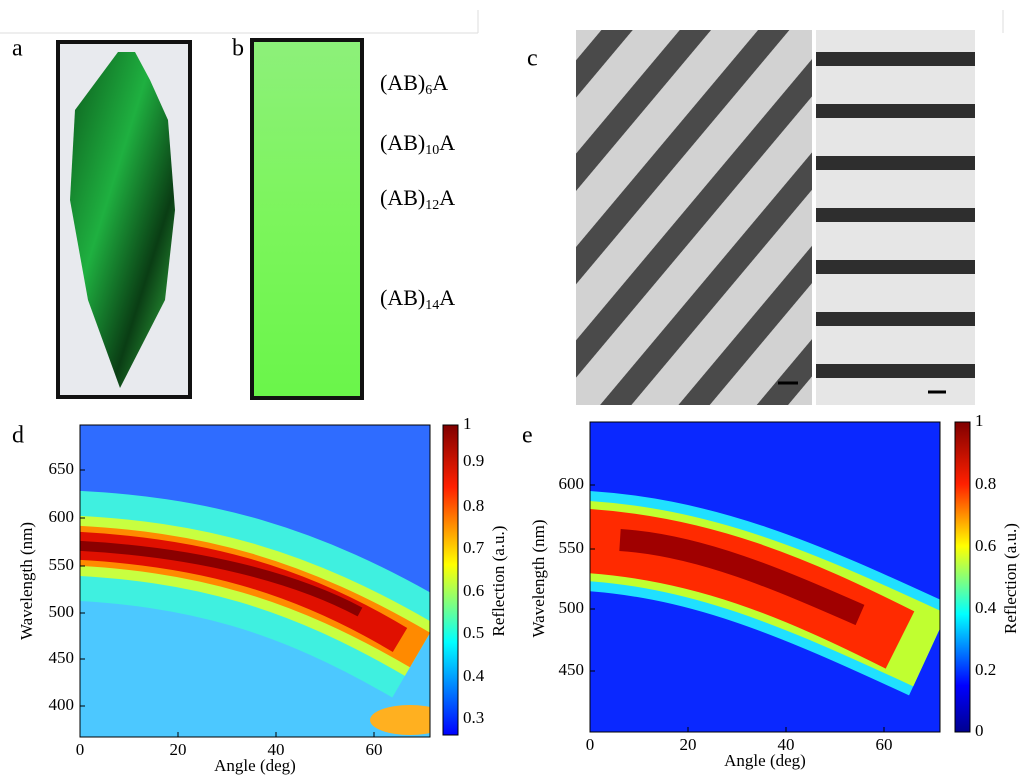 The height and width of the screenshot is (777, 1022). I want to click on layer-label: (AB)14A, so click(417, 299).